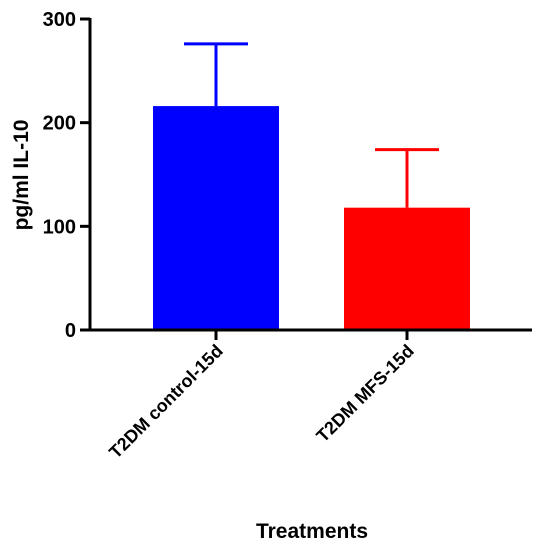  I want to click on y-tick-label: 100, so click(59, 227).